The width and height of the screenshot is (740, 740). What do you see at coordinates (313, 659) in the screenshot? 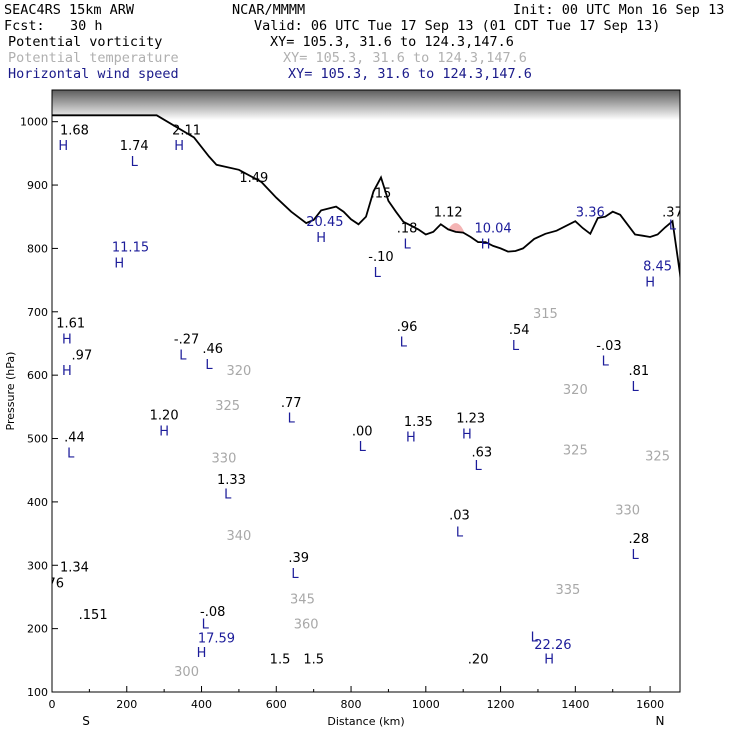
I see `contour-label: 1.5` at bounding box center [313, 659].